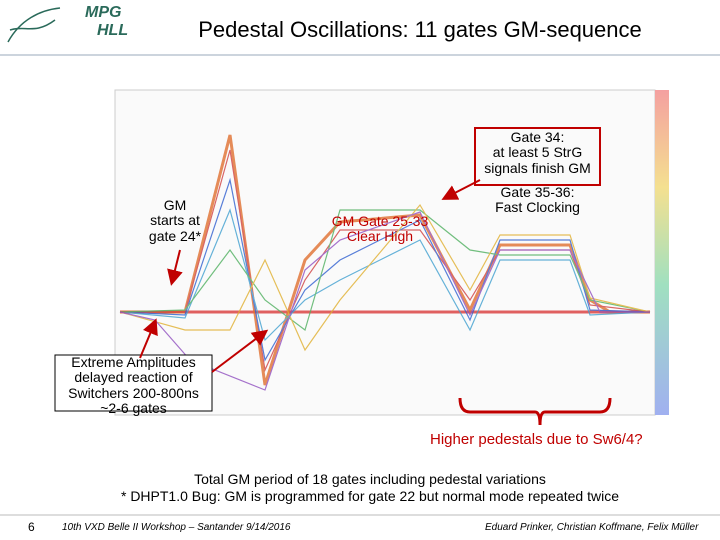 Image resolution: width=720 pixels, height=540 pixels. Describe the element at coordinates (31, 527) in the screenshot. I see `page-number: 6` at that location.